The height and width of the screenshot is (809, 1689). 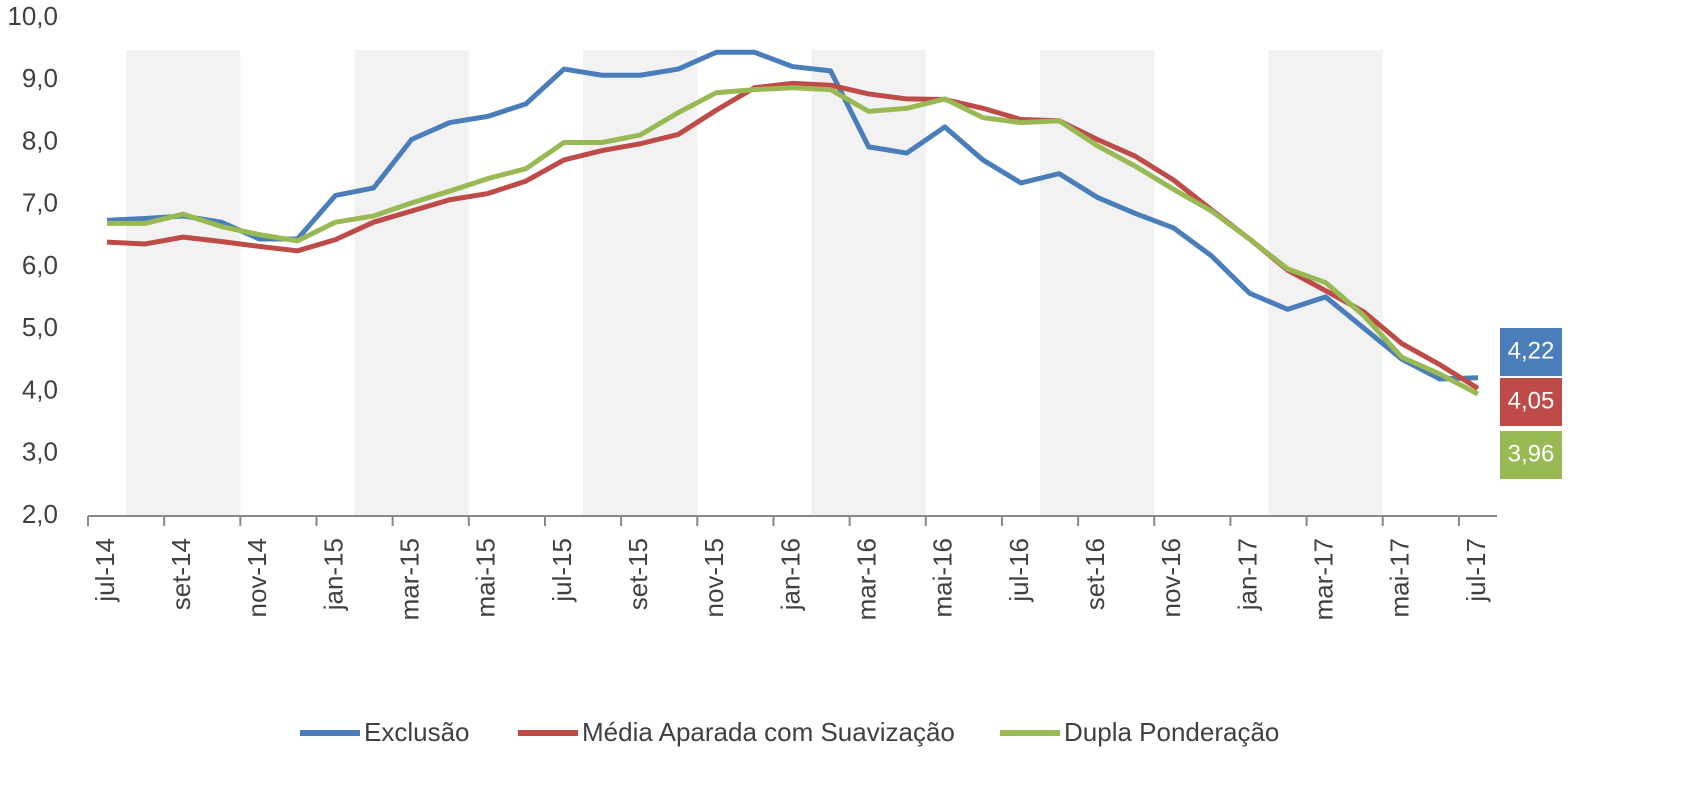 I want to click on x-tick-label: nov-16, so click(x=1171, y=578).